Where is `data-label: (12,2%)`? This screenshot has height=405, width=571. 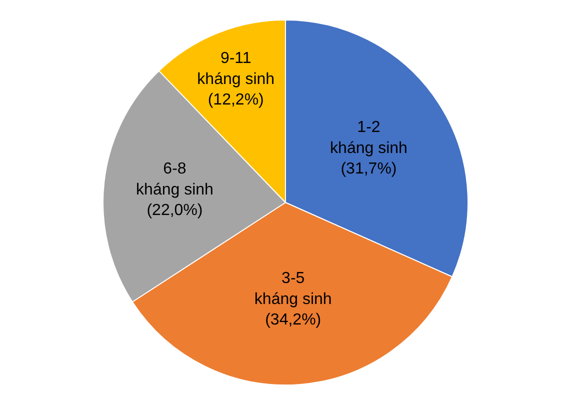
data-label: (12,2%) is located at coordinates (236, 100).